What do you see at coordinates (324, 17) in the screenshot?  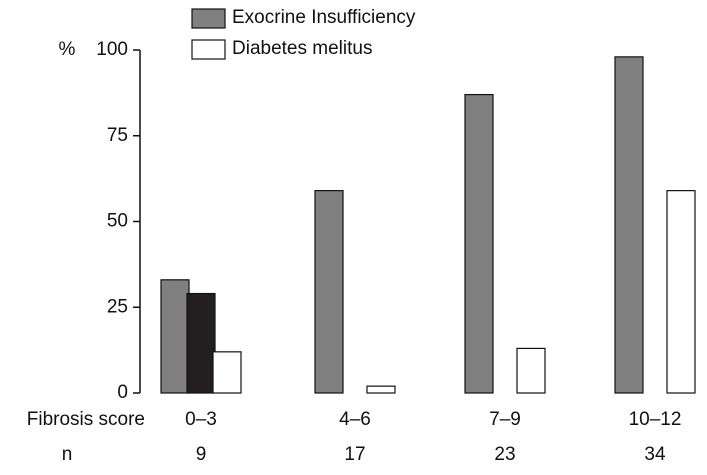 I see `legend-label: Exocrine Insufficiency` at bounding box center [324, 17].